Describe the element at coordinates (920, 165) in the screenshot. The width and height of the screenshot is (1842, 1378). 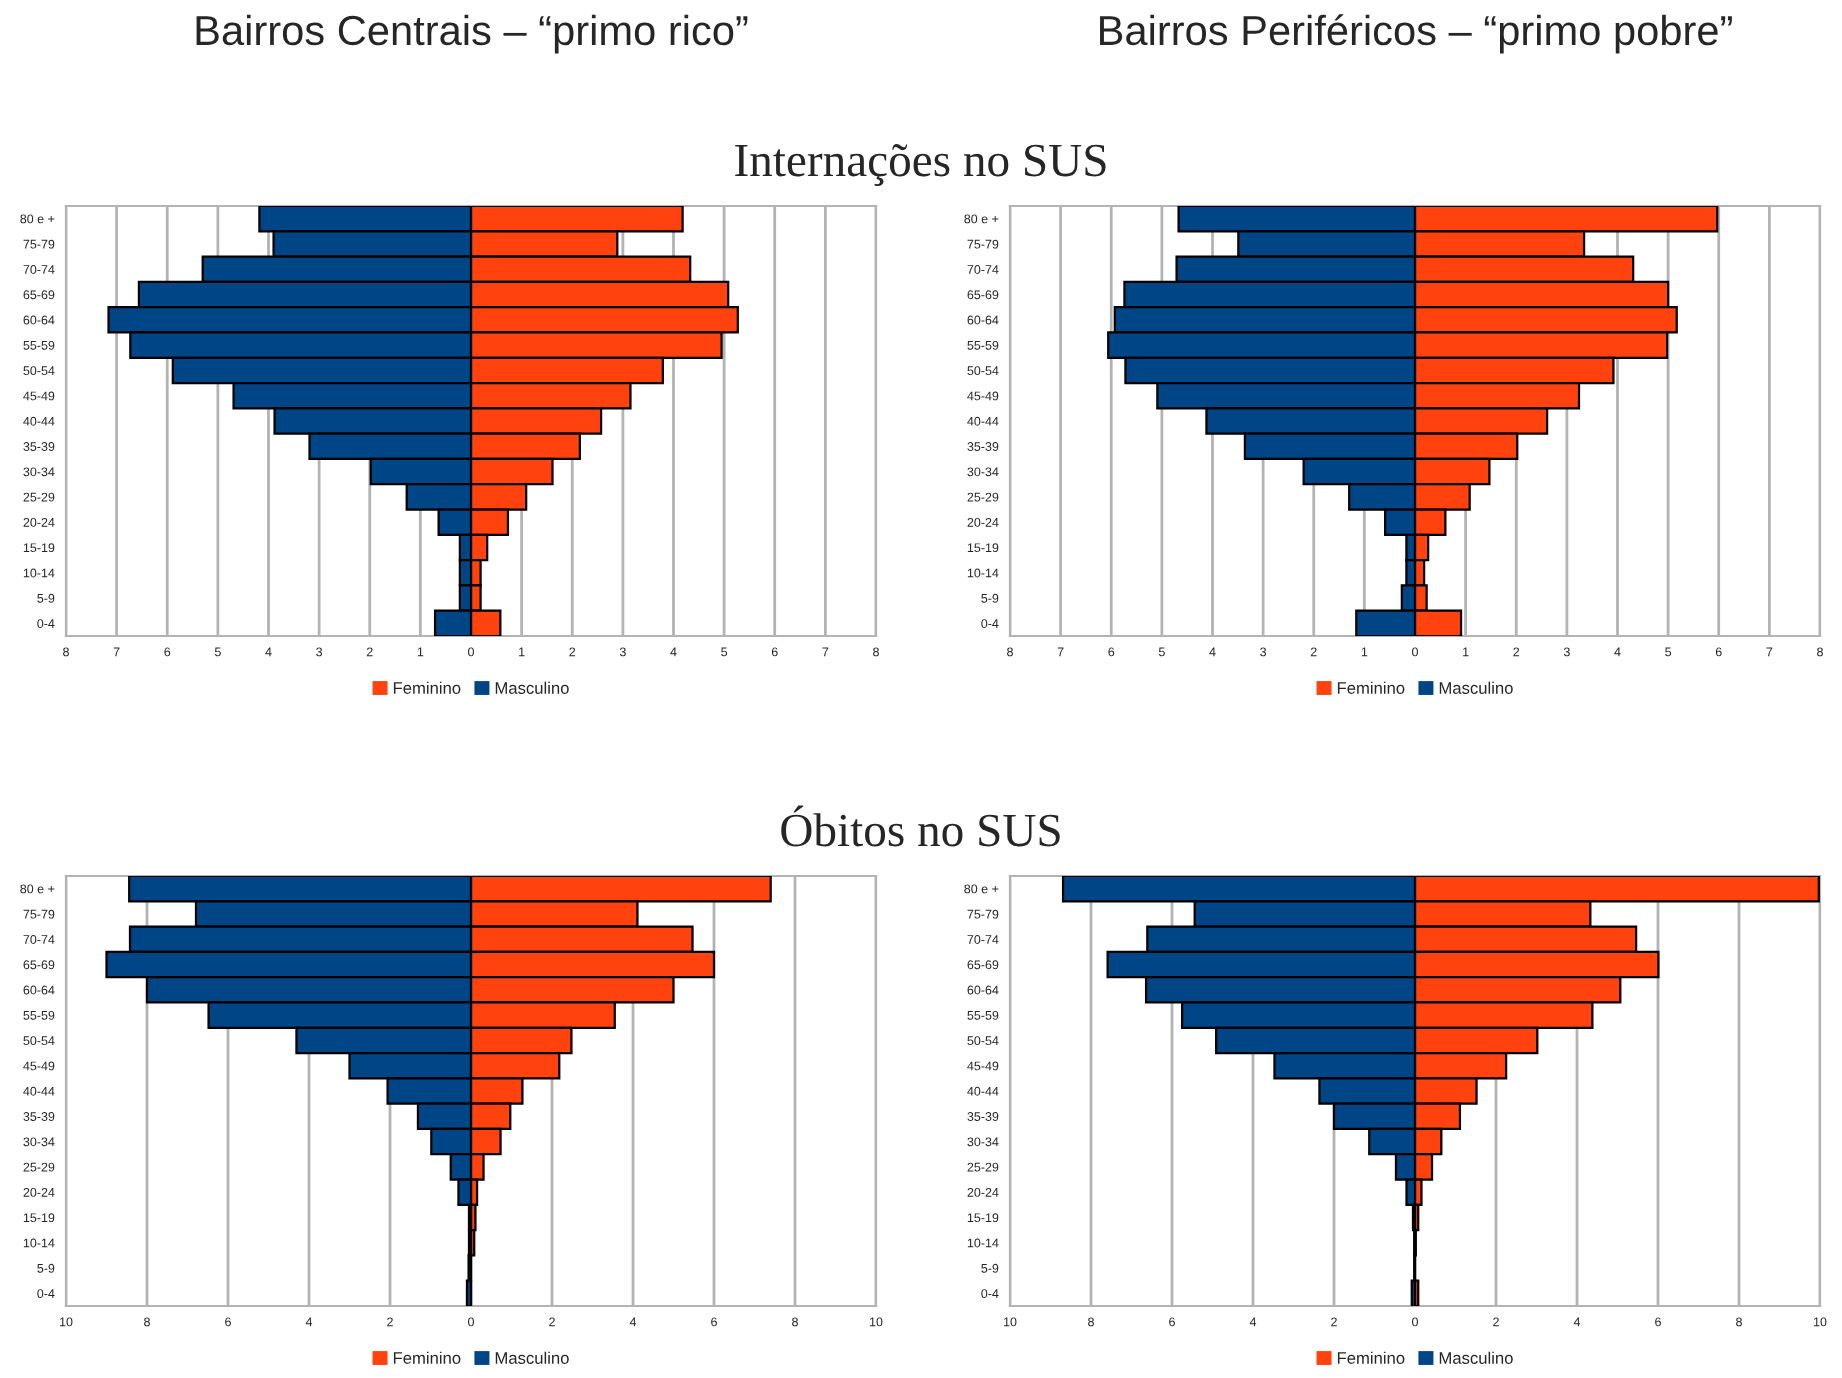
I see `text: Internações no SUS` at that location.